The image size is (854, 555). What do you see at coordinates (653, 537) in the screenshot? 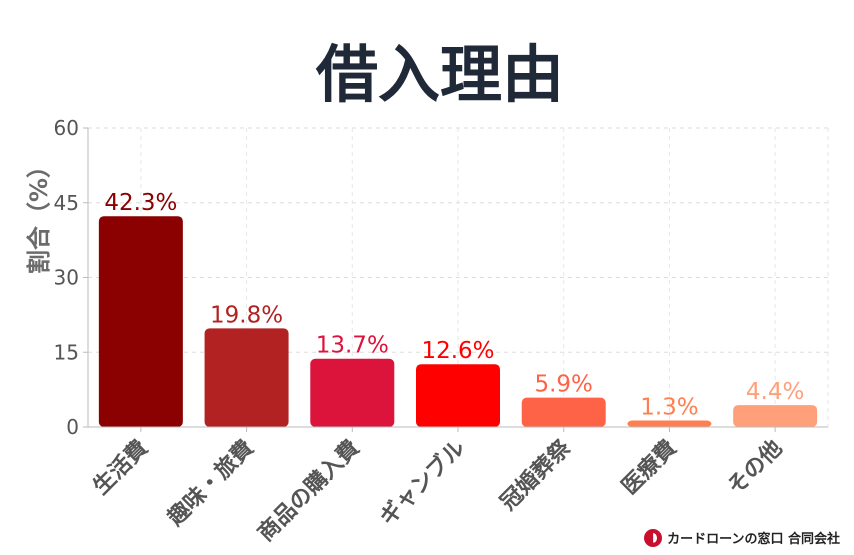
I see `brand-logo-icon` at bounding box center [653, 537].